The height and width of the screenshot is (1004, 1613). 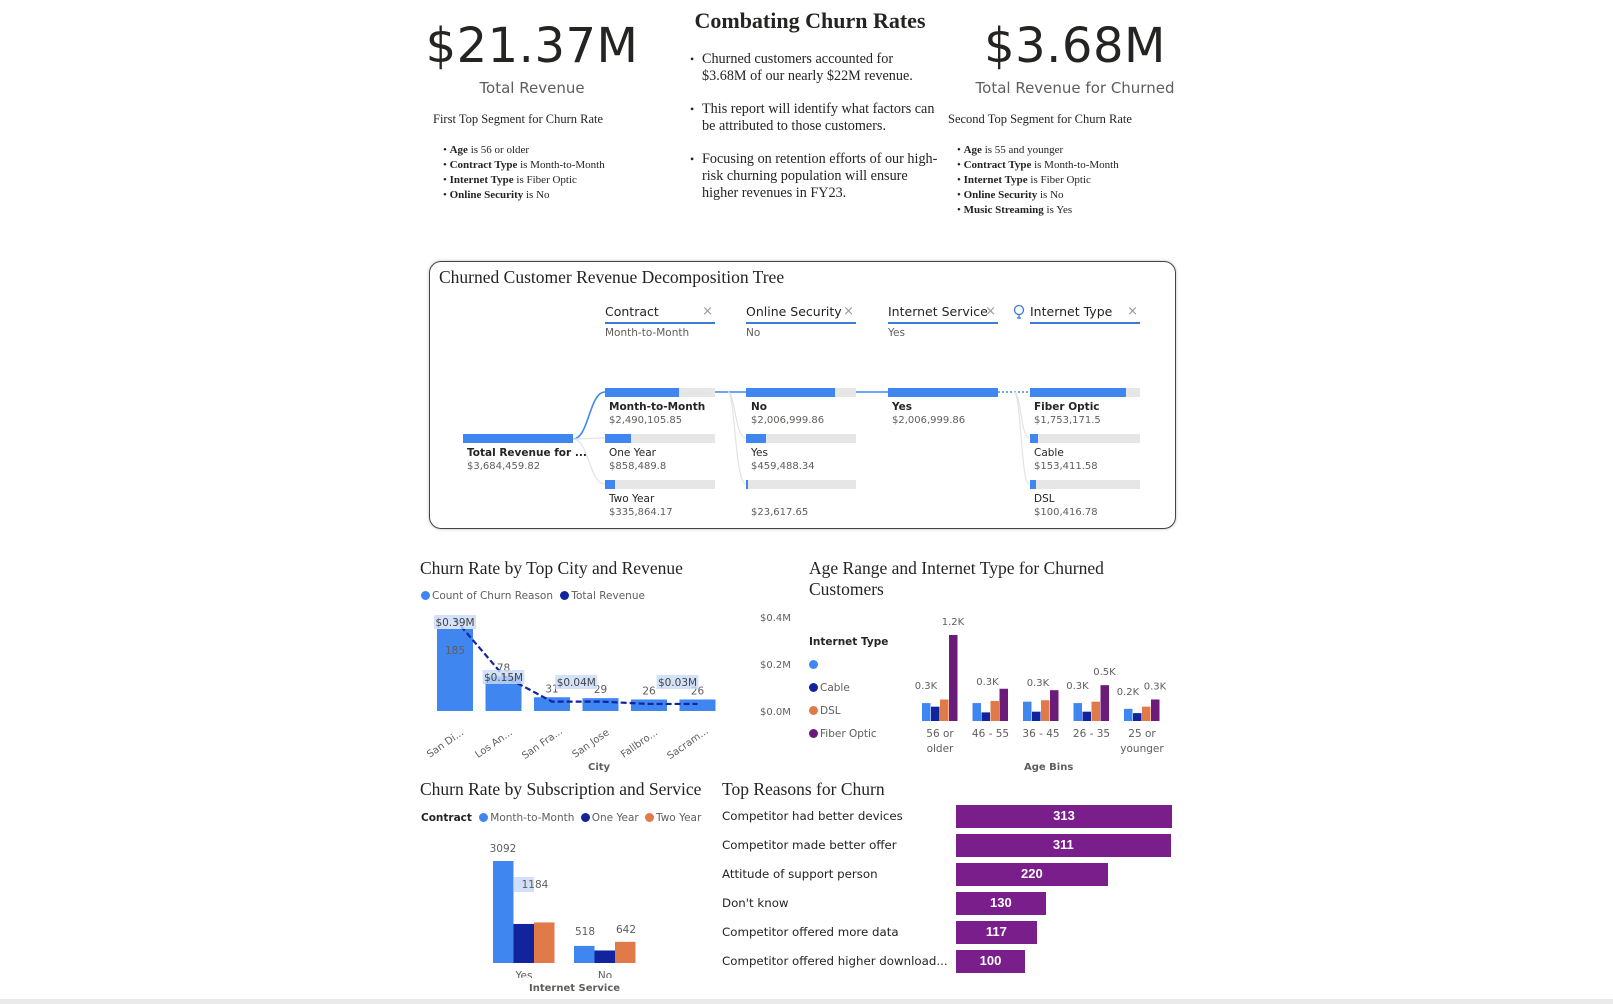 What do you see at coordinates (524, 884) in the screenshot?
I see `data-label-bg` at bounding box center [524, 884].